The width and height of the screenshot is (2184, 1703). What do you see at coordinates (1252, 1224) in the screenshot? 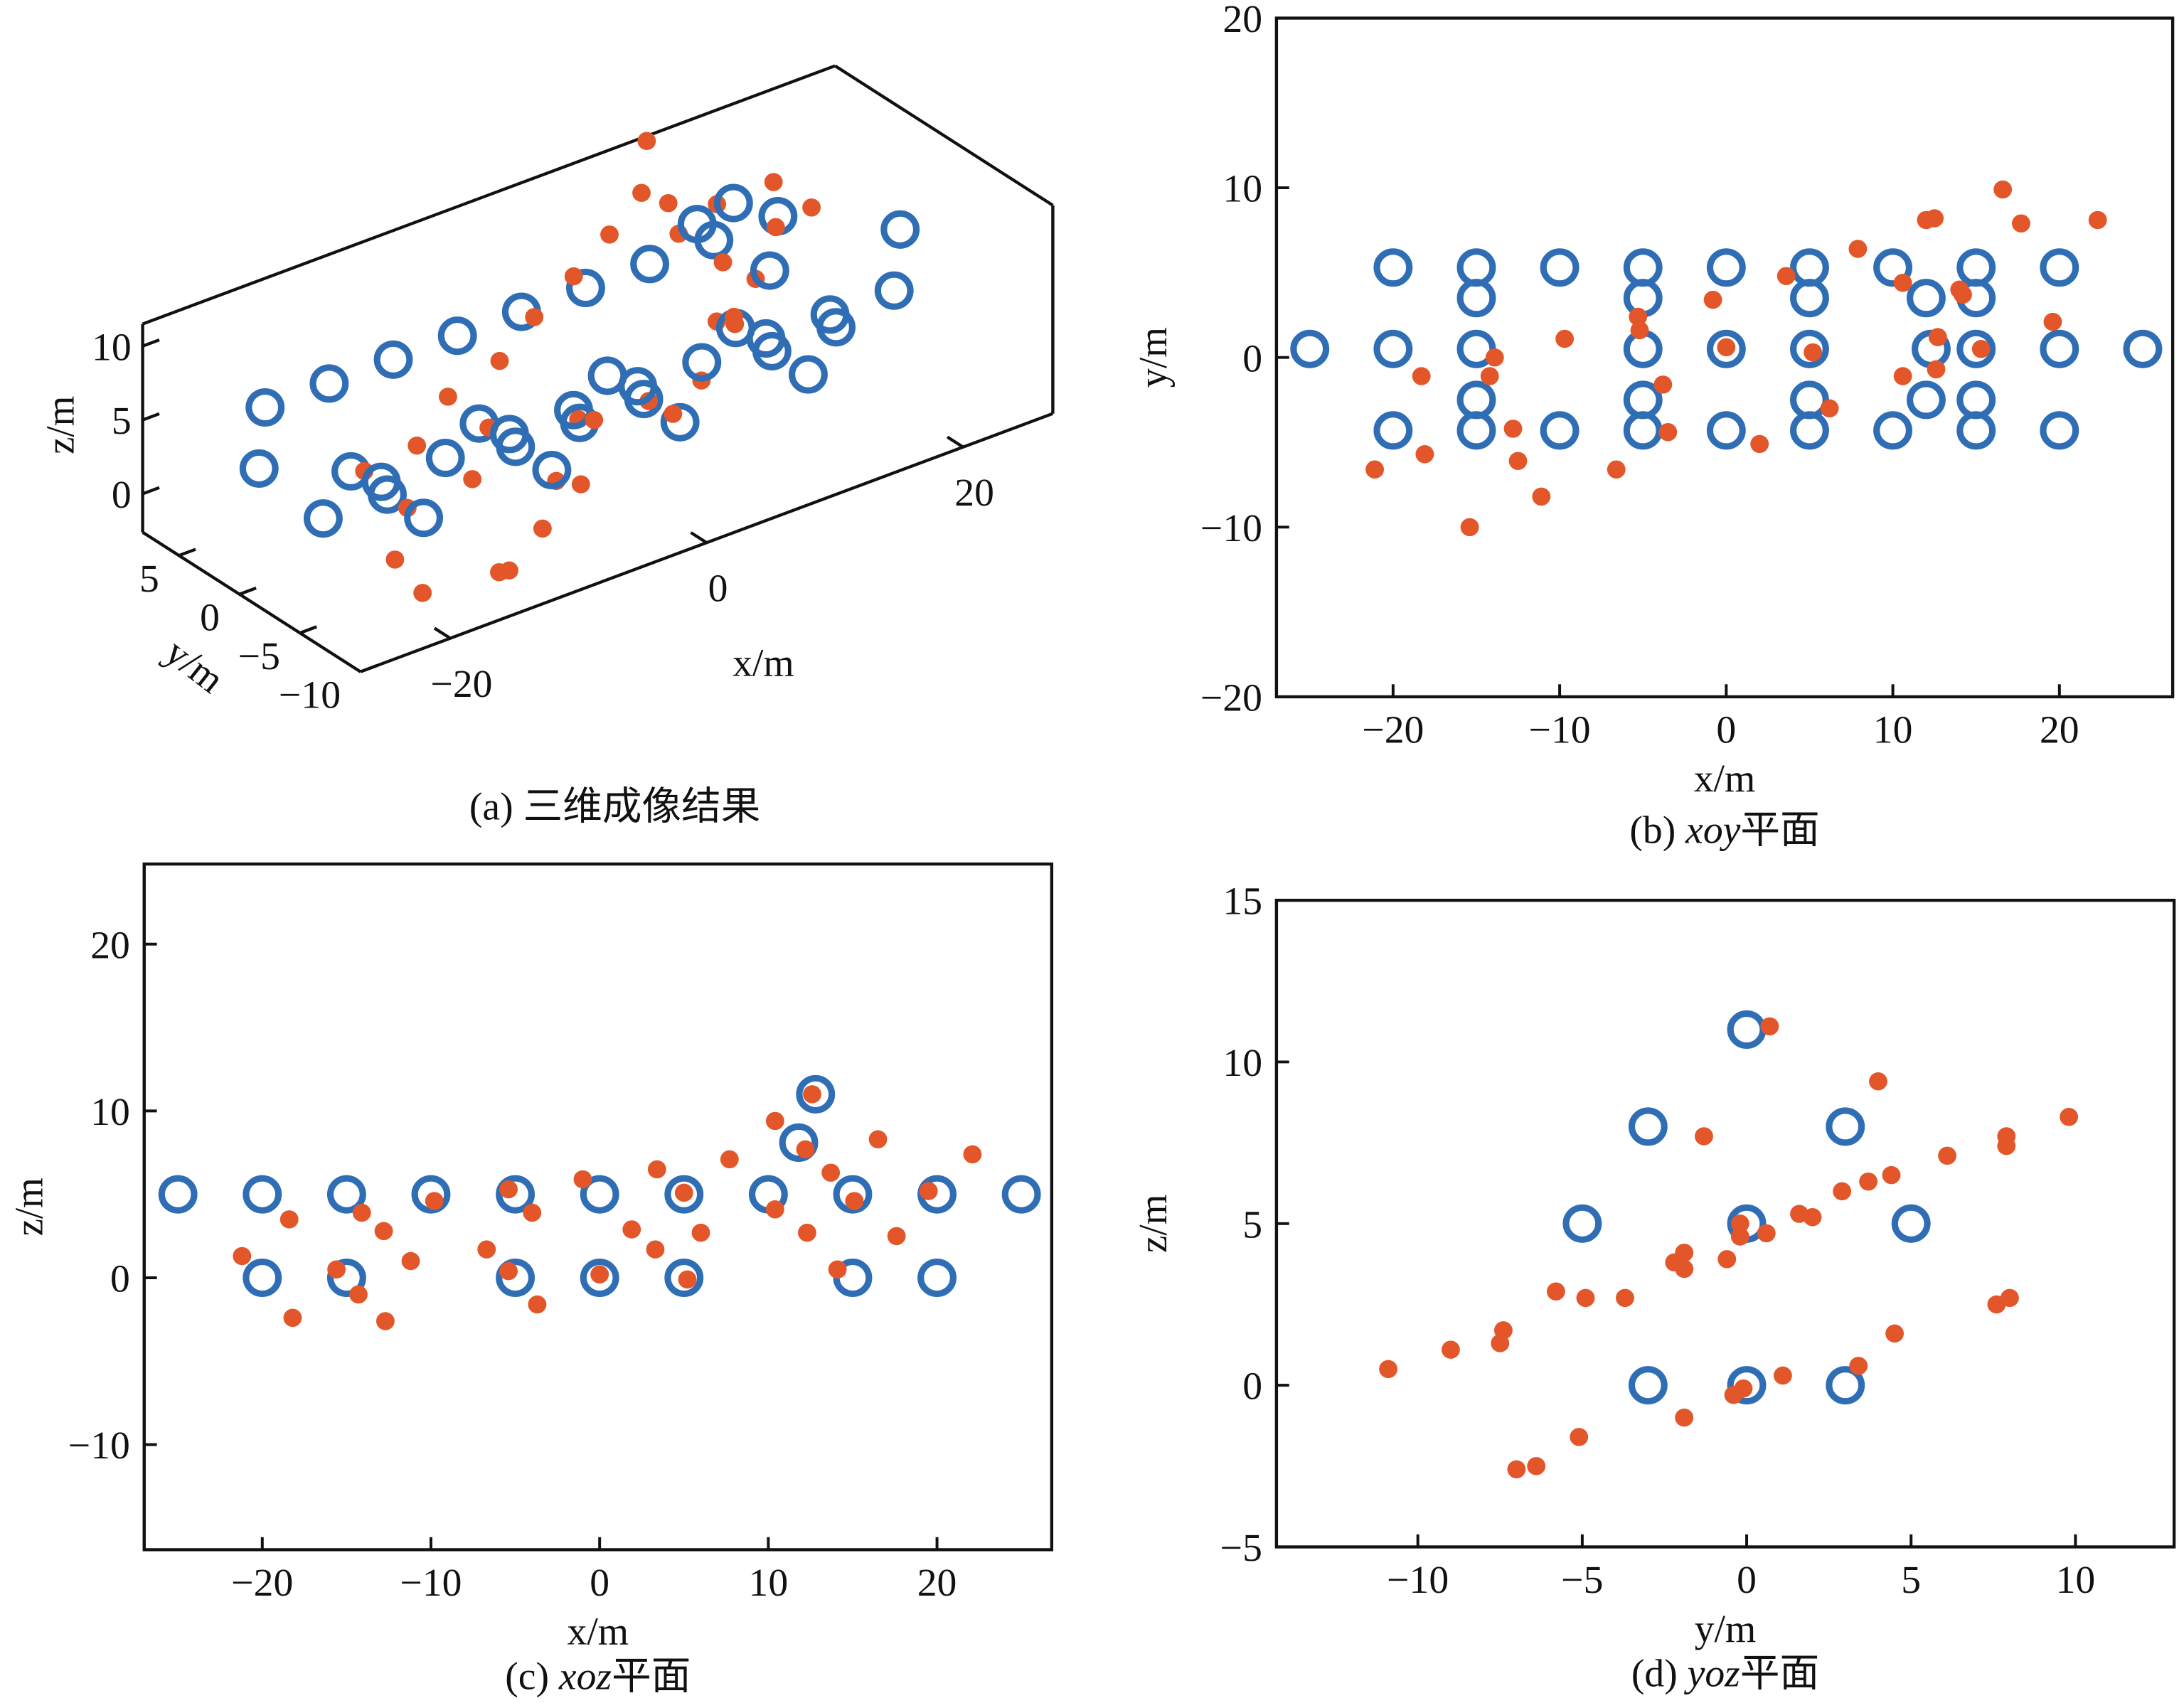
I see `y-tick-label: 5` at bounding box center [1252, 1224].